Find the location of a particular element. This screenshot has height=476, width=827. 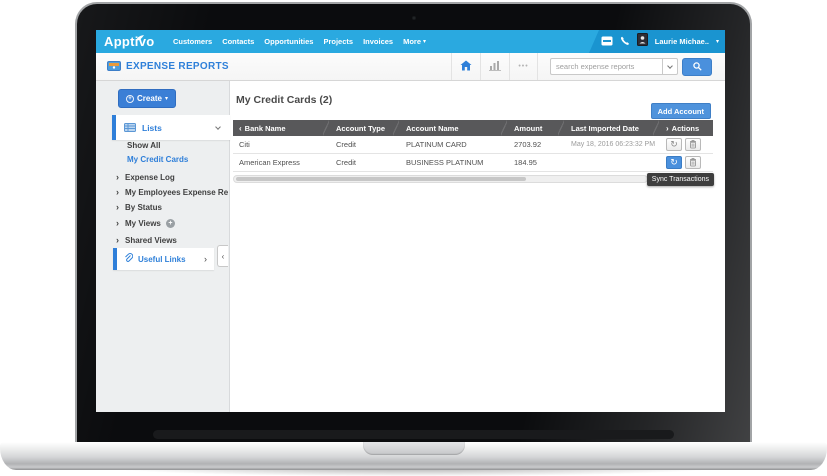

cell-bank-name: American Express is located at coordinates (269, 162).